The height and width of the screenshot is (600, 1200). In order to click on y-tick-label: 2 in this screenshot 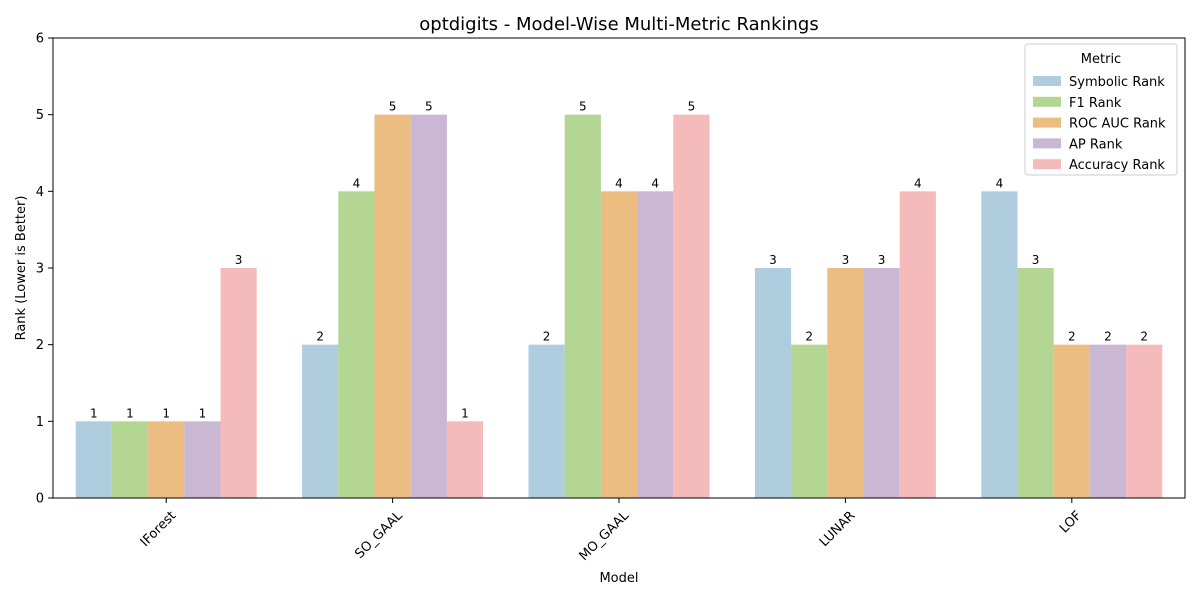, I will do `click(40, 345)`.